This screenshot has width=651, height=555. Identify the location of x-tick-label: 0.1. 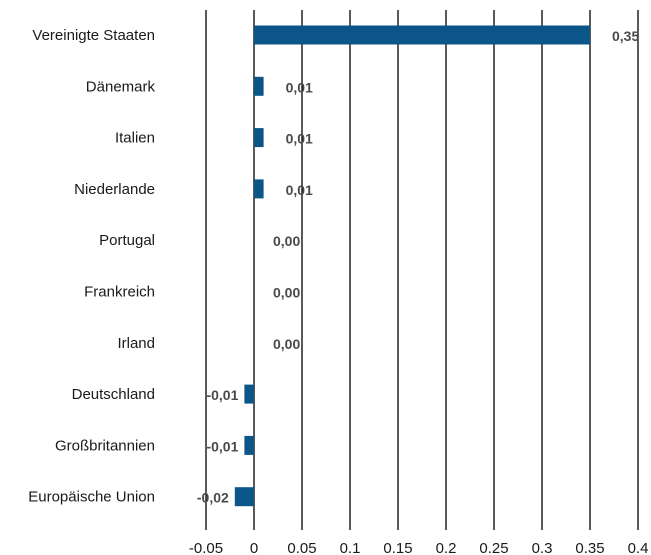
(350, 547).